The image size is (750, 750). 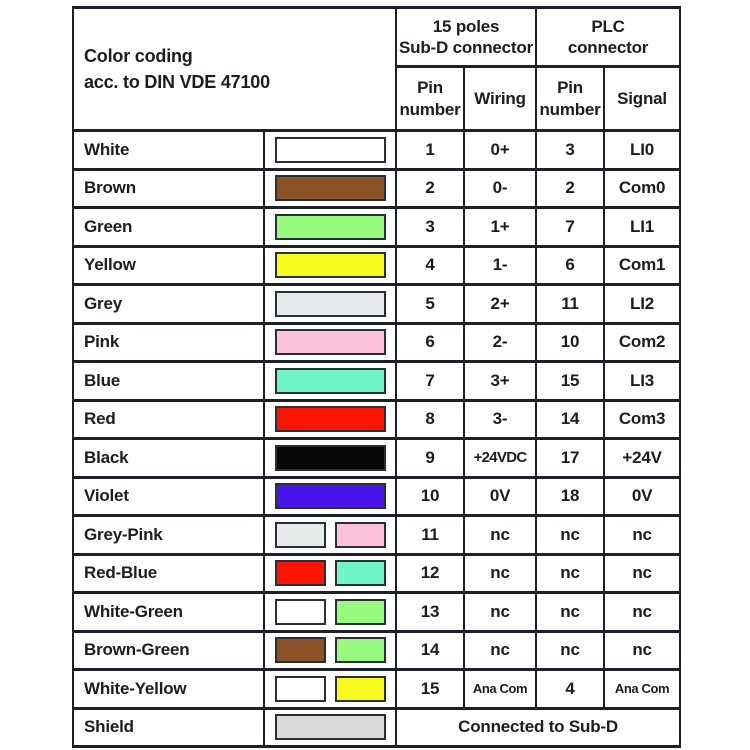 I want to click on color-name: Brown-Green, so click(x=168, y=650).